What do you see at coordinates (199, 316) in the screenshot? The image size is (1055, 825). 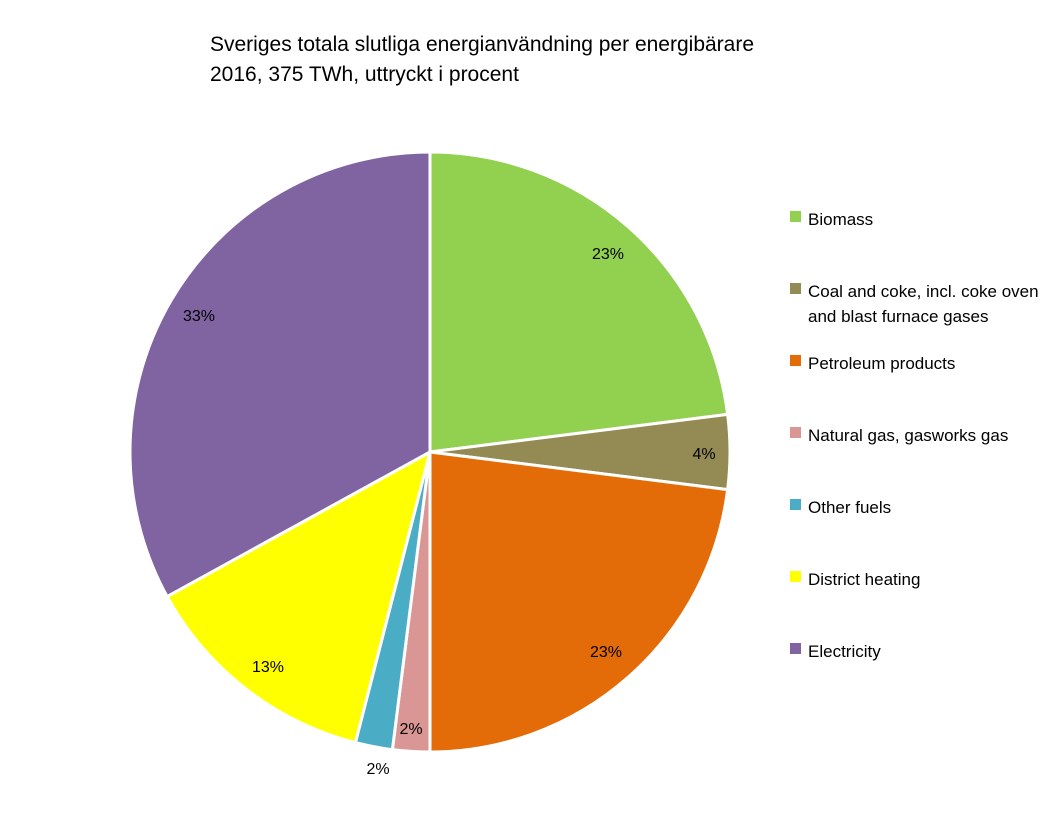 I see `slice-label-electricity: 33%` at bounding box center [199, 316].